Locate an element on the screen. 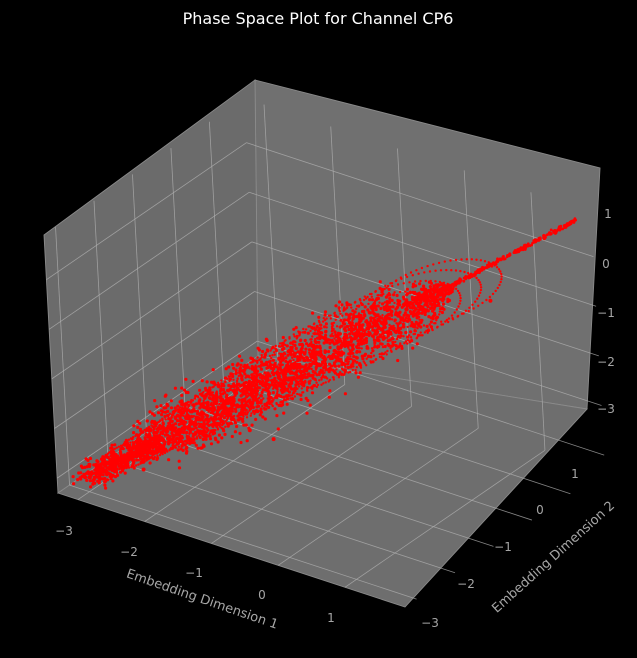 Image resolution: width=637 pixels, height=658 pixels. z-tick-label: 0 is located at coordinates (606, 264).